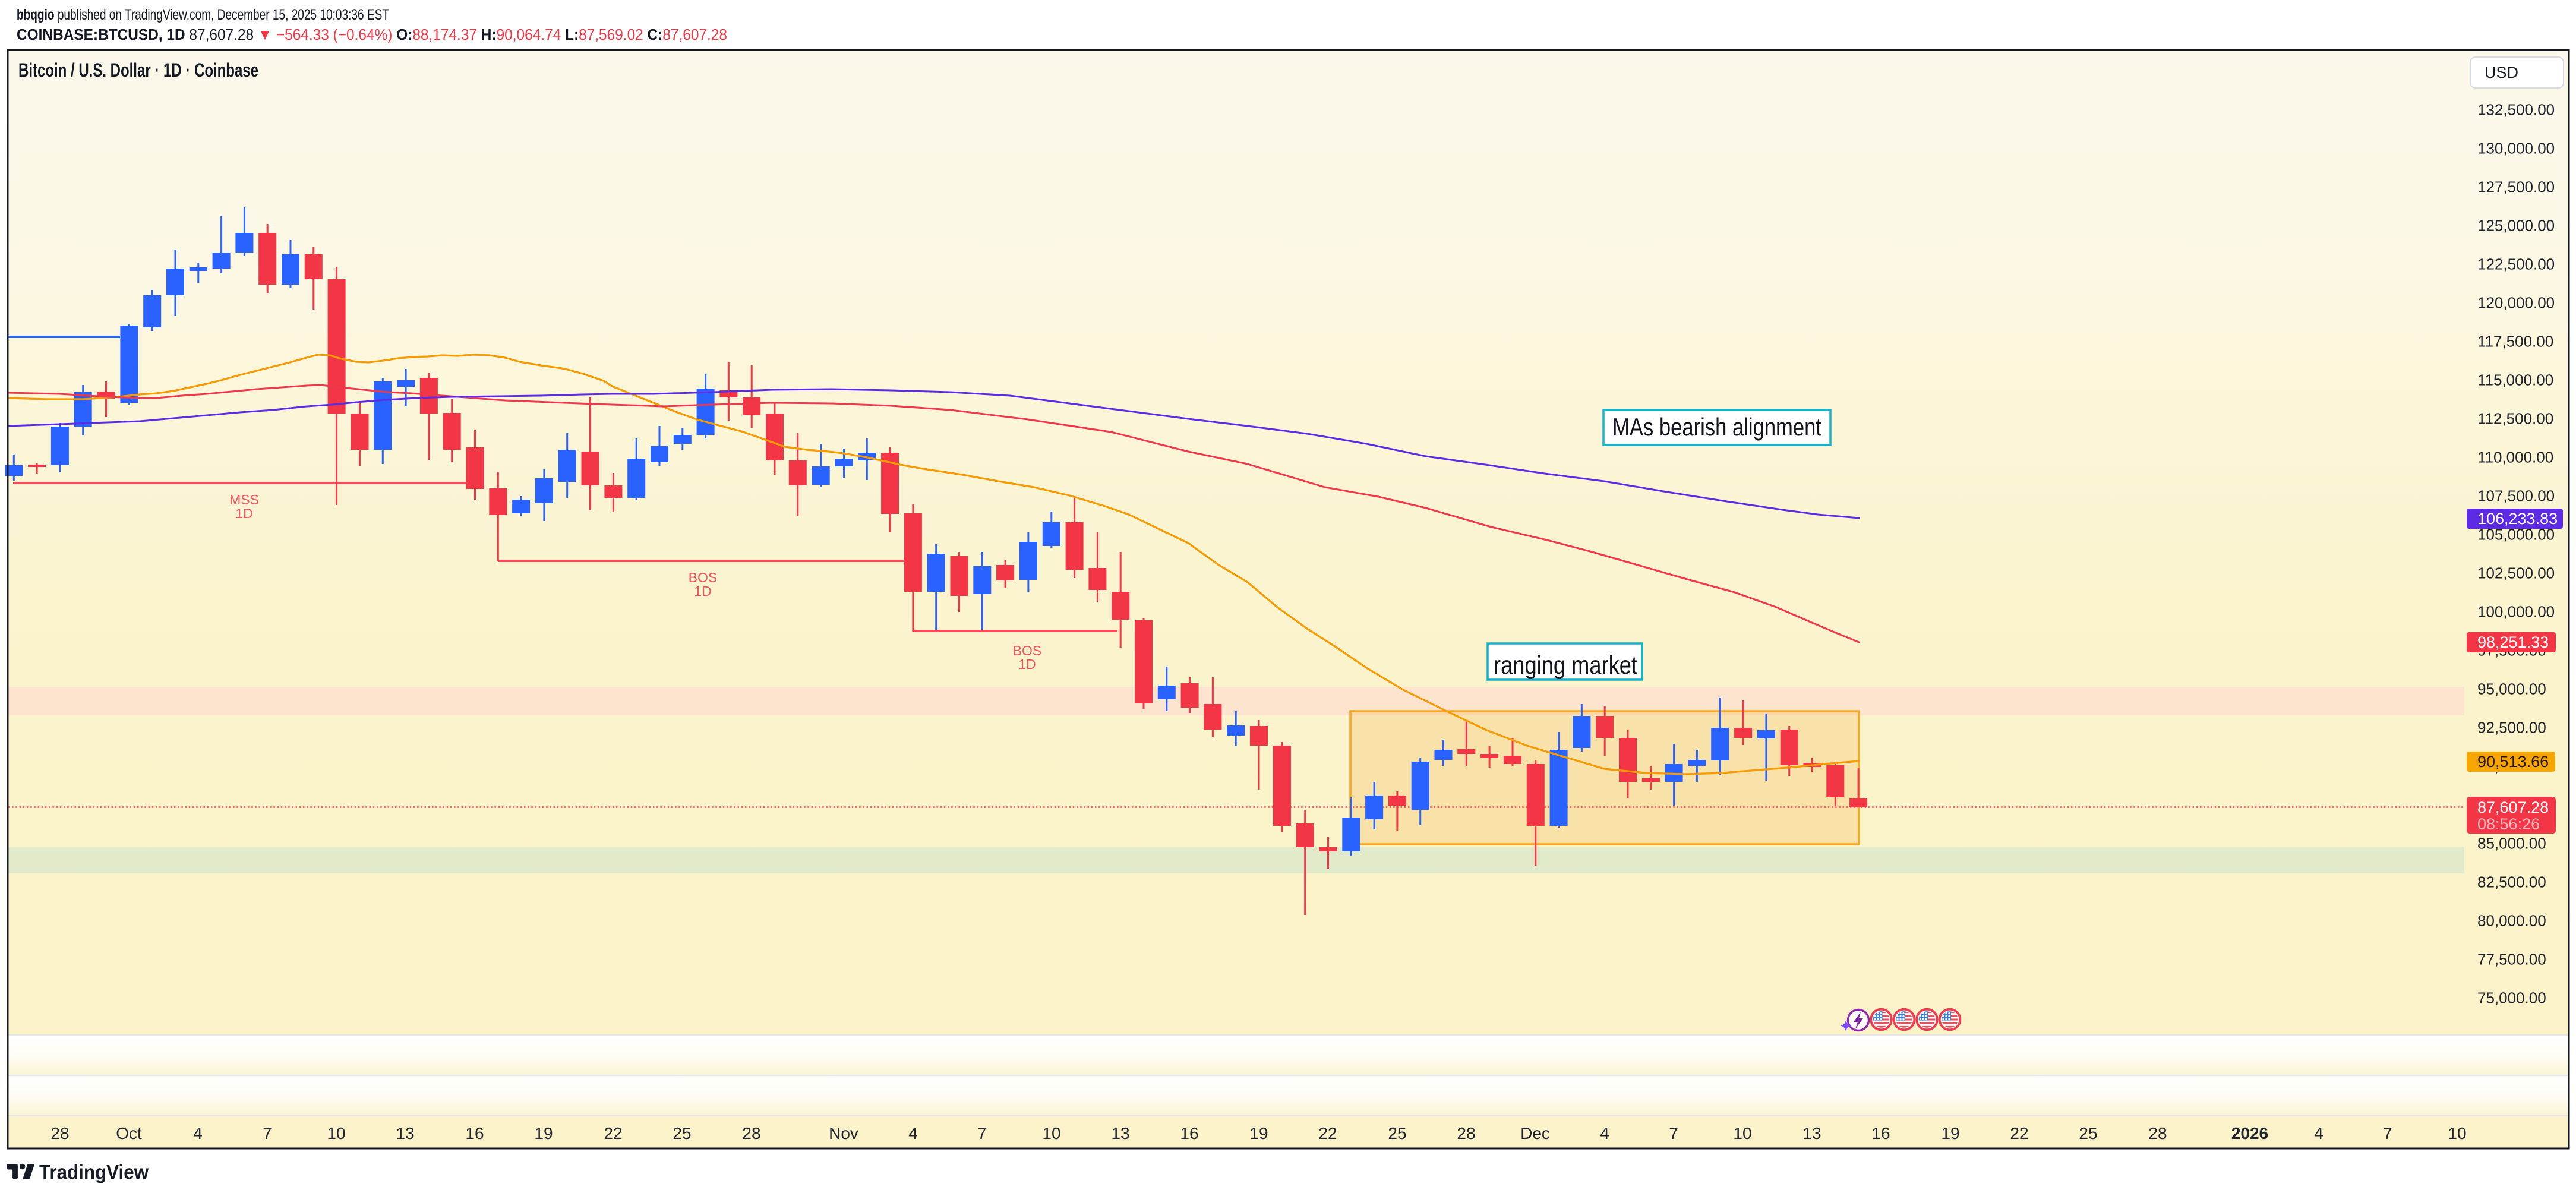 This screenshot has width=2576, height=1193. I want to click on svg-text: 77,500.00, so click(2511, 960).